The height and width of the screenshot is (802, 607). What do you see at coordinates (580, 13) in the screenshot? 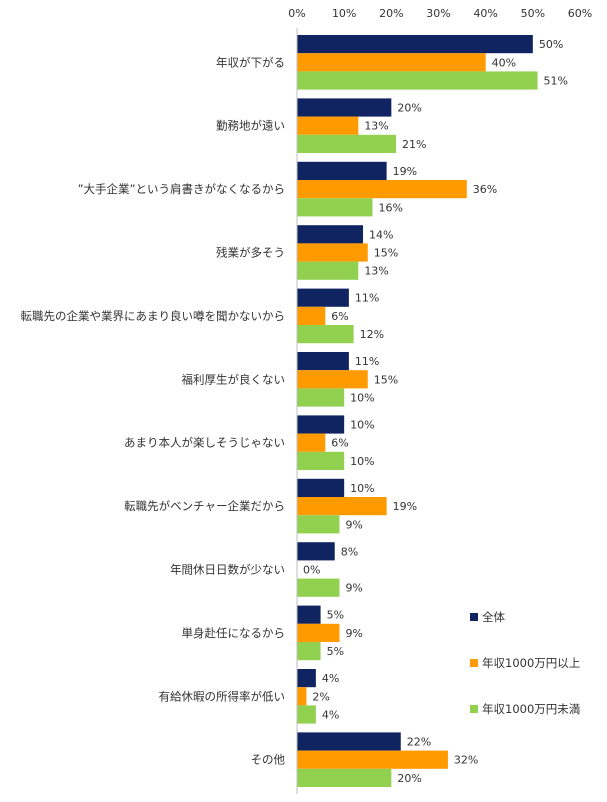
I see `x-tick-label: 60%` at bounding box center [580, 13].